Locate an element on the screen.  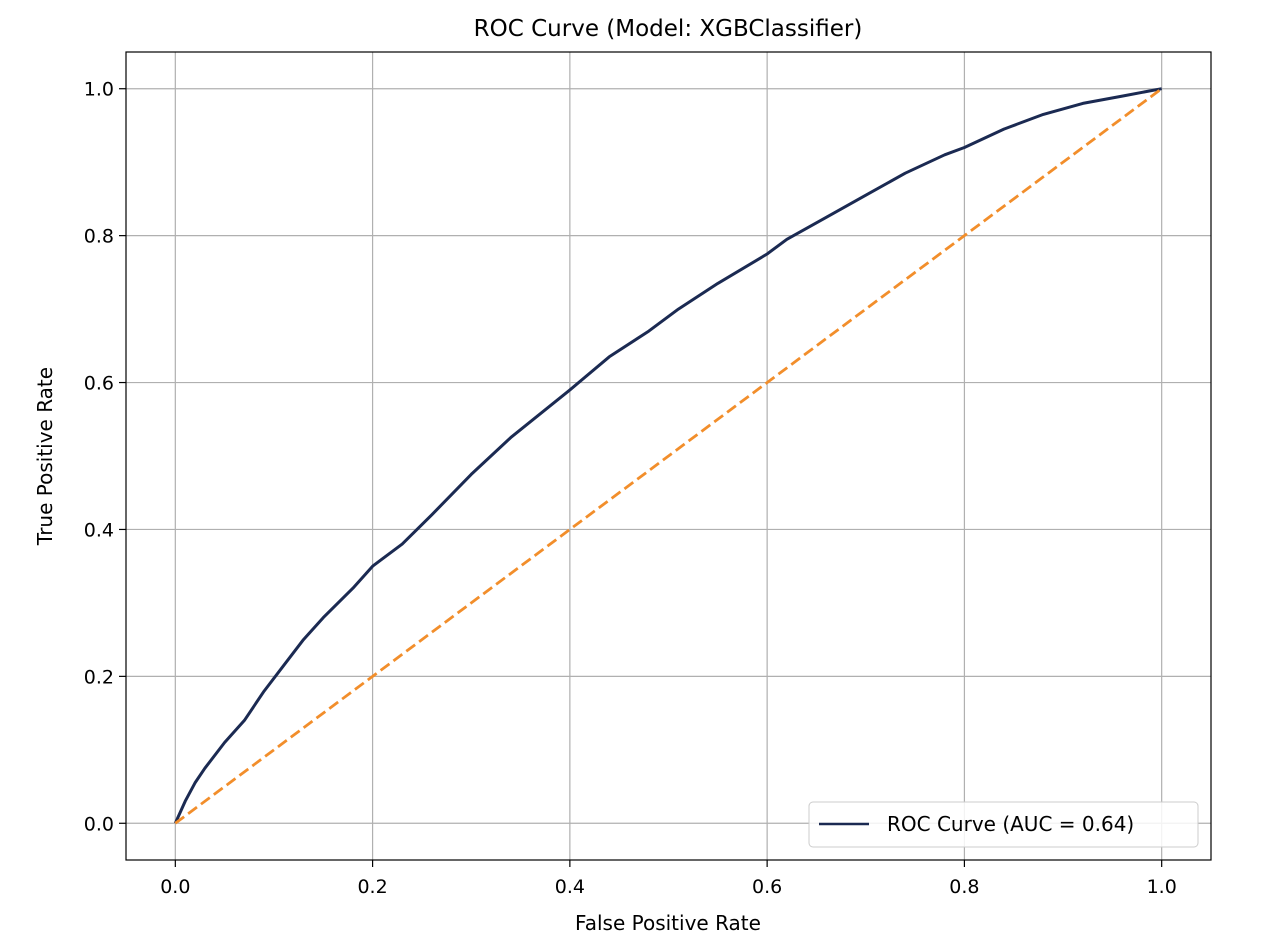
y-tick-label: 0.4 is located at coordinates (99, 530).